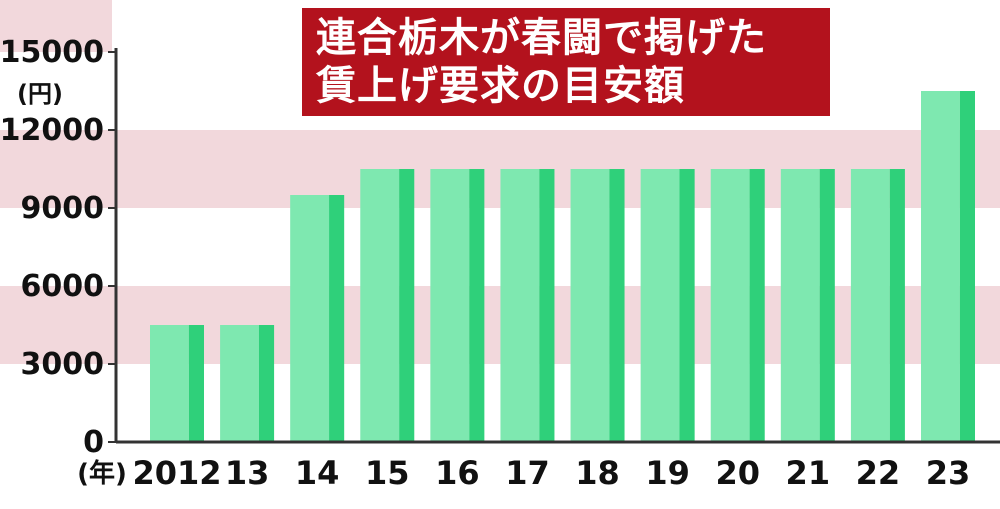 This screenshot has width=1000, height=509. What do you see at coordinates (102, 473) in the screenshot?
I see `x-axis-unit-label: (年)` at bounding box center [102, 473].